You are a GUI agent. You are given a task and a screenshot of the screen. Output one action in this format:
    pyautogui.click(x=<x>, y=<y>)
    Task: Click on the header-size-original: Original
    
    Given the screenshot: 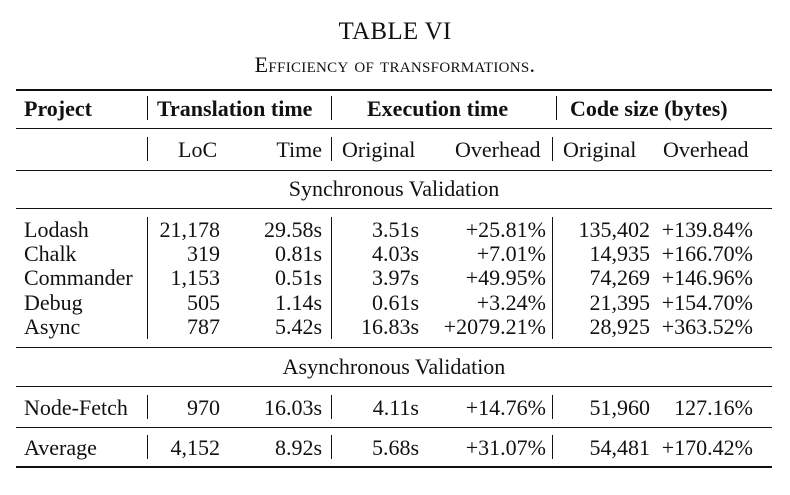 What is the action you would take?
    pyautogui.click(x=600, y=149)
    